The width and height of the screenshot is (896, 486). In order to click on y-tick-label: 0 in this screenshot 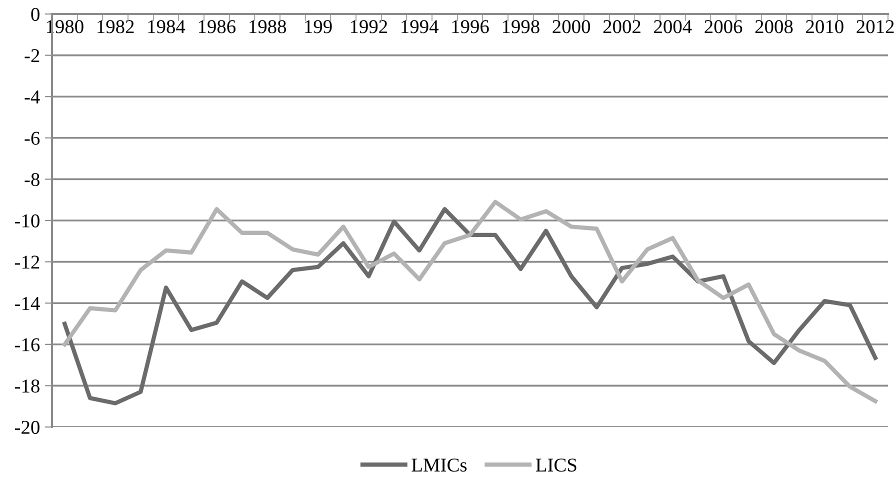, I will do `click(35, 14)`.